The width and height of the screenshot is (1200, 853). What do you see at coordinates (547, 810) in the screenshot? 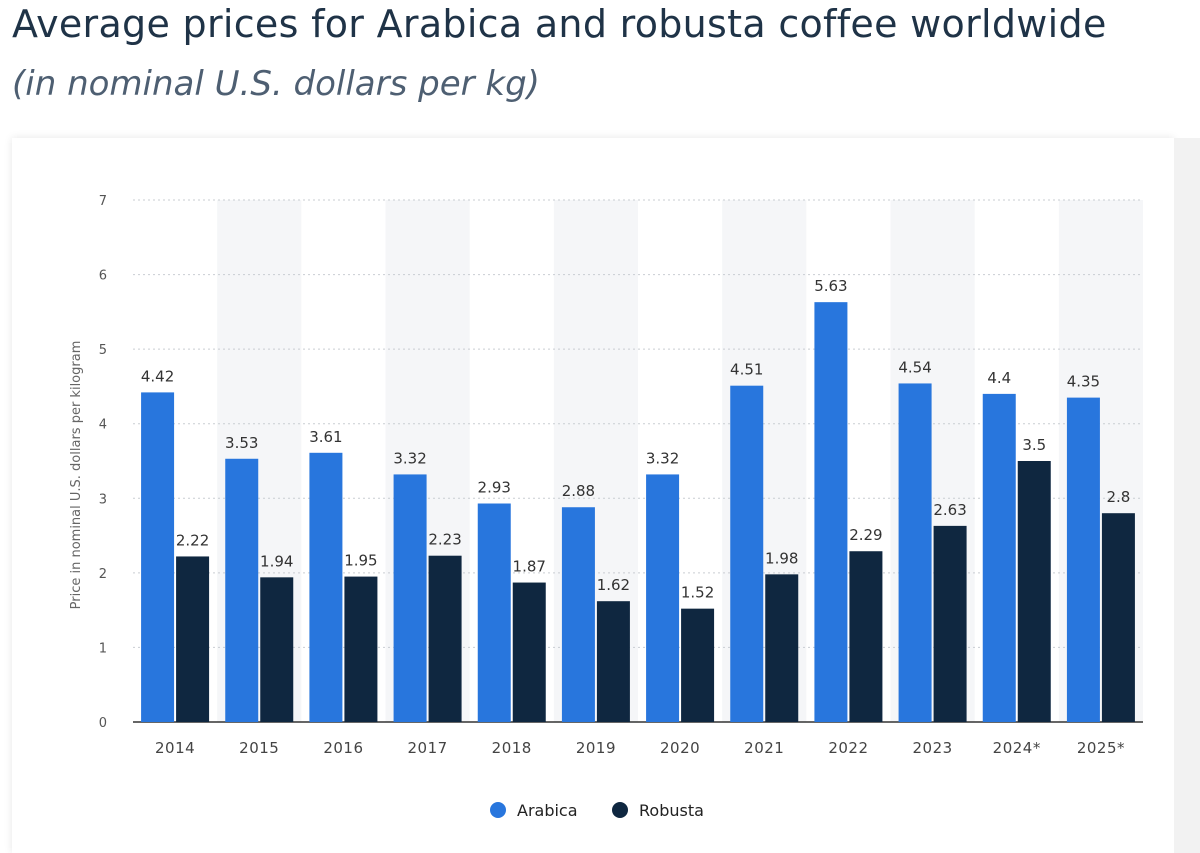
I see `legend-arabica-label: Arabica` at bounding box center [547, 810].